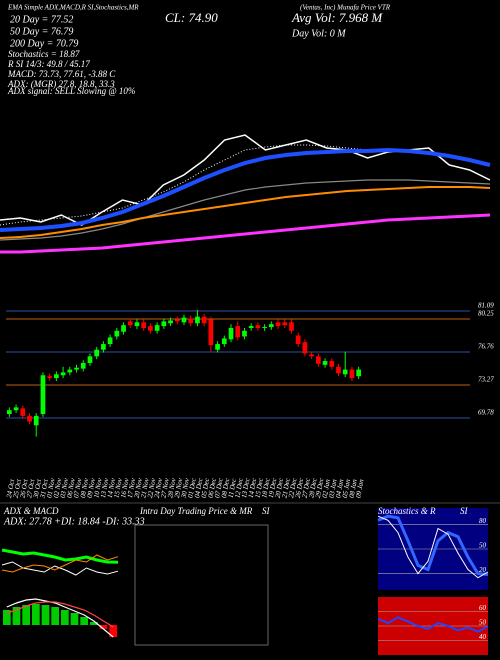 The width and height of the screenshot is (500, 660). What do you see at coordinates (38, 489) in the screenshot?
I see `x-tick-label: 30 Oct` at bounding box center [38, 489].